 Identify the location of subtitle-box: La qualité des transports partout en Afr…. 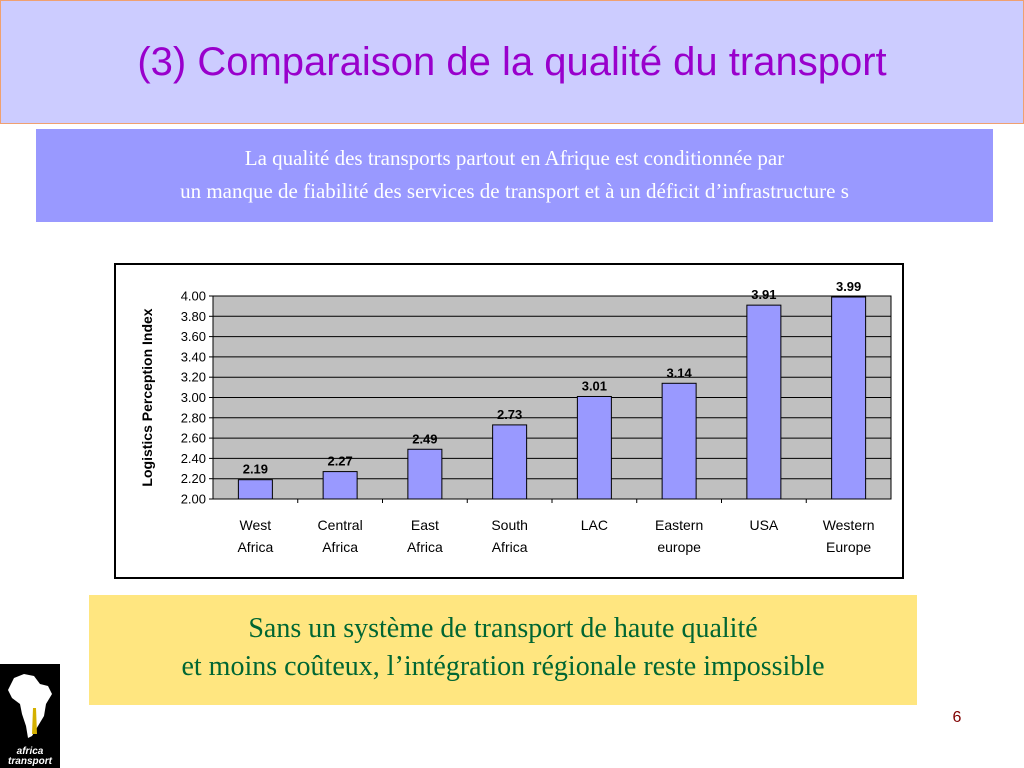
(514, 175).